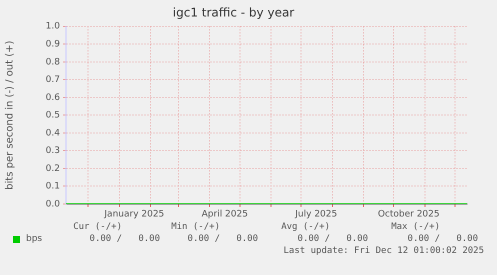  What do you see at coordinates (53, 133) in the screenshot?
I see `y-tick-label: 0.4` at bounding box center [53, 133].